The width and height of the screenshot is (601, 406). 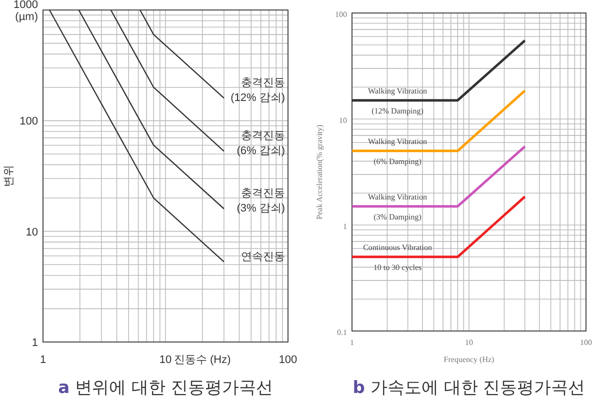 What do you see at coordinates (165, 388) in the screenshot?
I see `text: a 변위에 대한 진동평가곡선` at bounding box center [165, 388].